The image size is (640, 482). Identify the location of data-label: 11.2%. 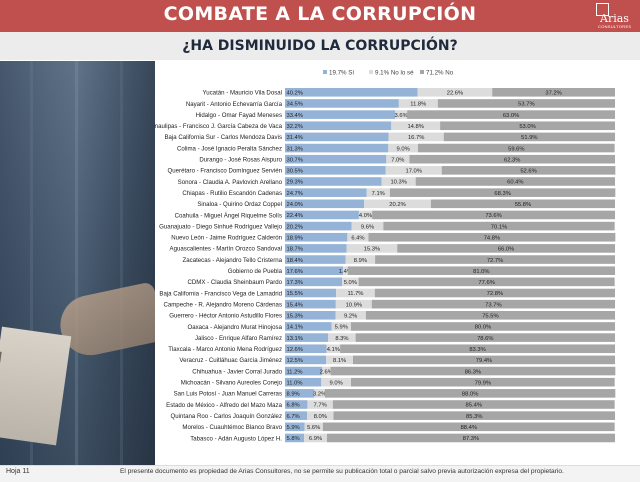
(295, 372).